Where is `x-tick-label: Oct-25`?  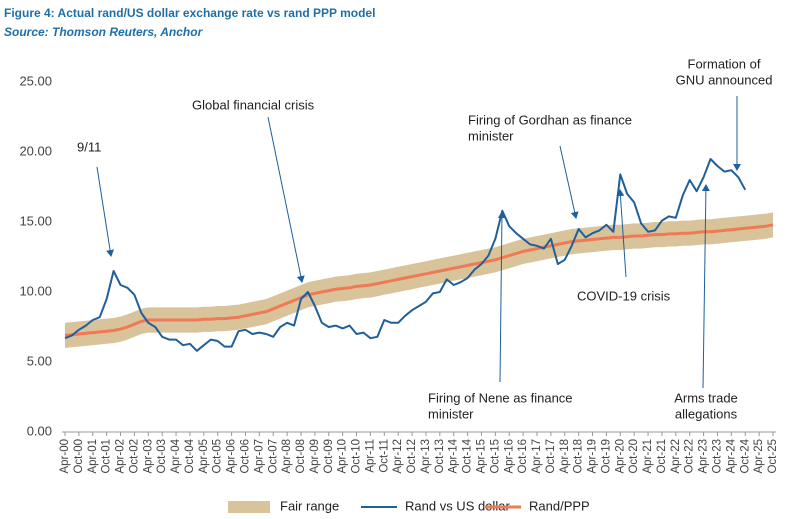 x-tick-label: Oct-25 is located at coordinates (773, 456).